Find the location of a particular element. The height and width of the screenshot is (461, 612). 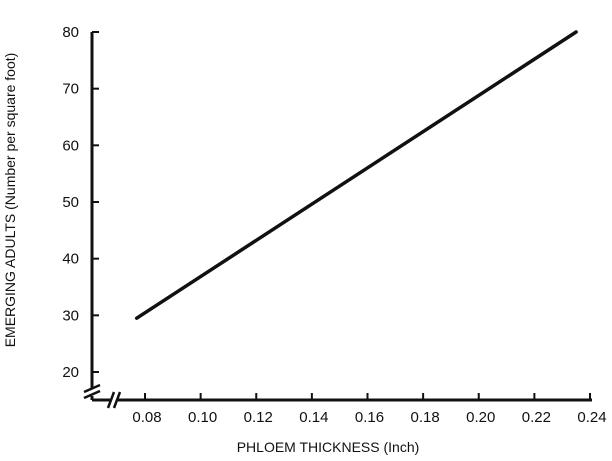

axis-break-marks is located at coordinates (102, 396).